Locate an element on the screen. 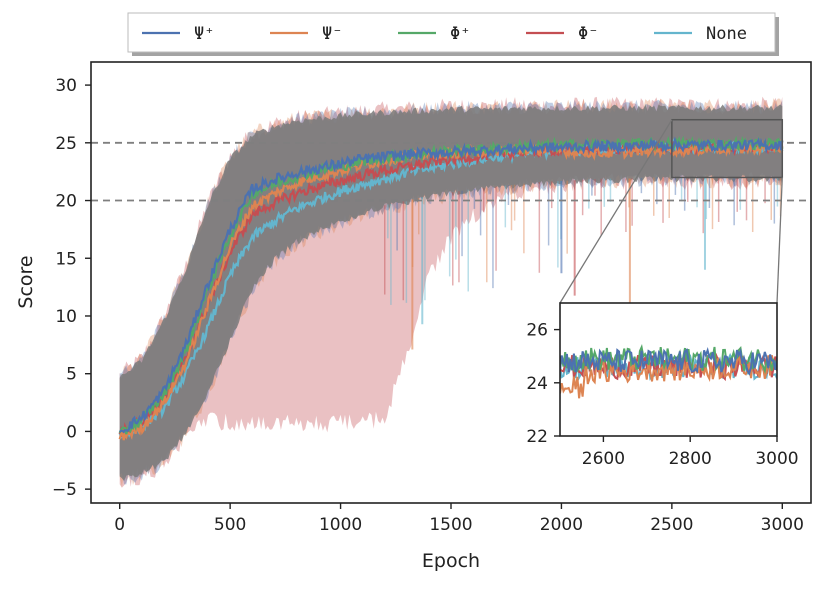 The image size is (830, 590). x-tick-label: 1000 is located at coordinates (340, 525).